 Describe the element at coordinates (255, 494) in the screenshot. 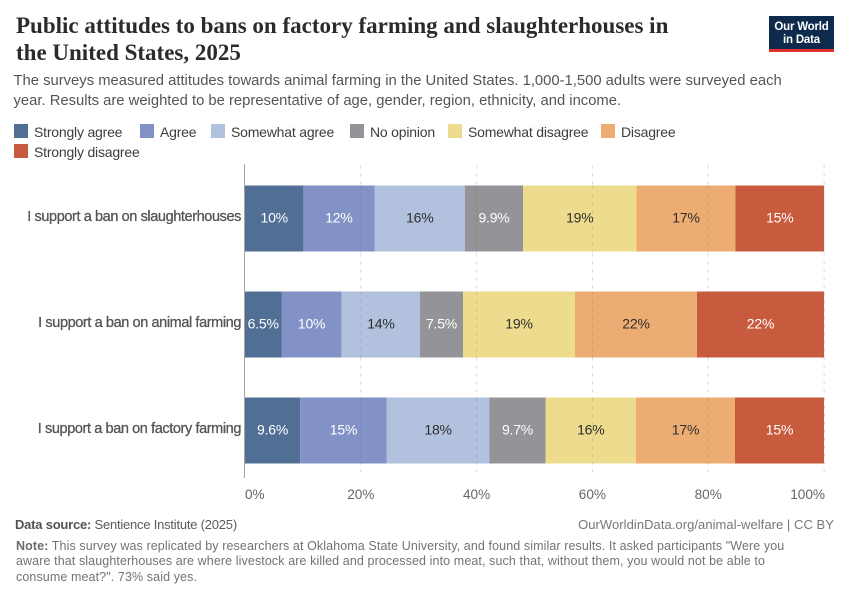

I see `svg-text: 0%` at that location.